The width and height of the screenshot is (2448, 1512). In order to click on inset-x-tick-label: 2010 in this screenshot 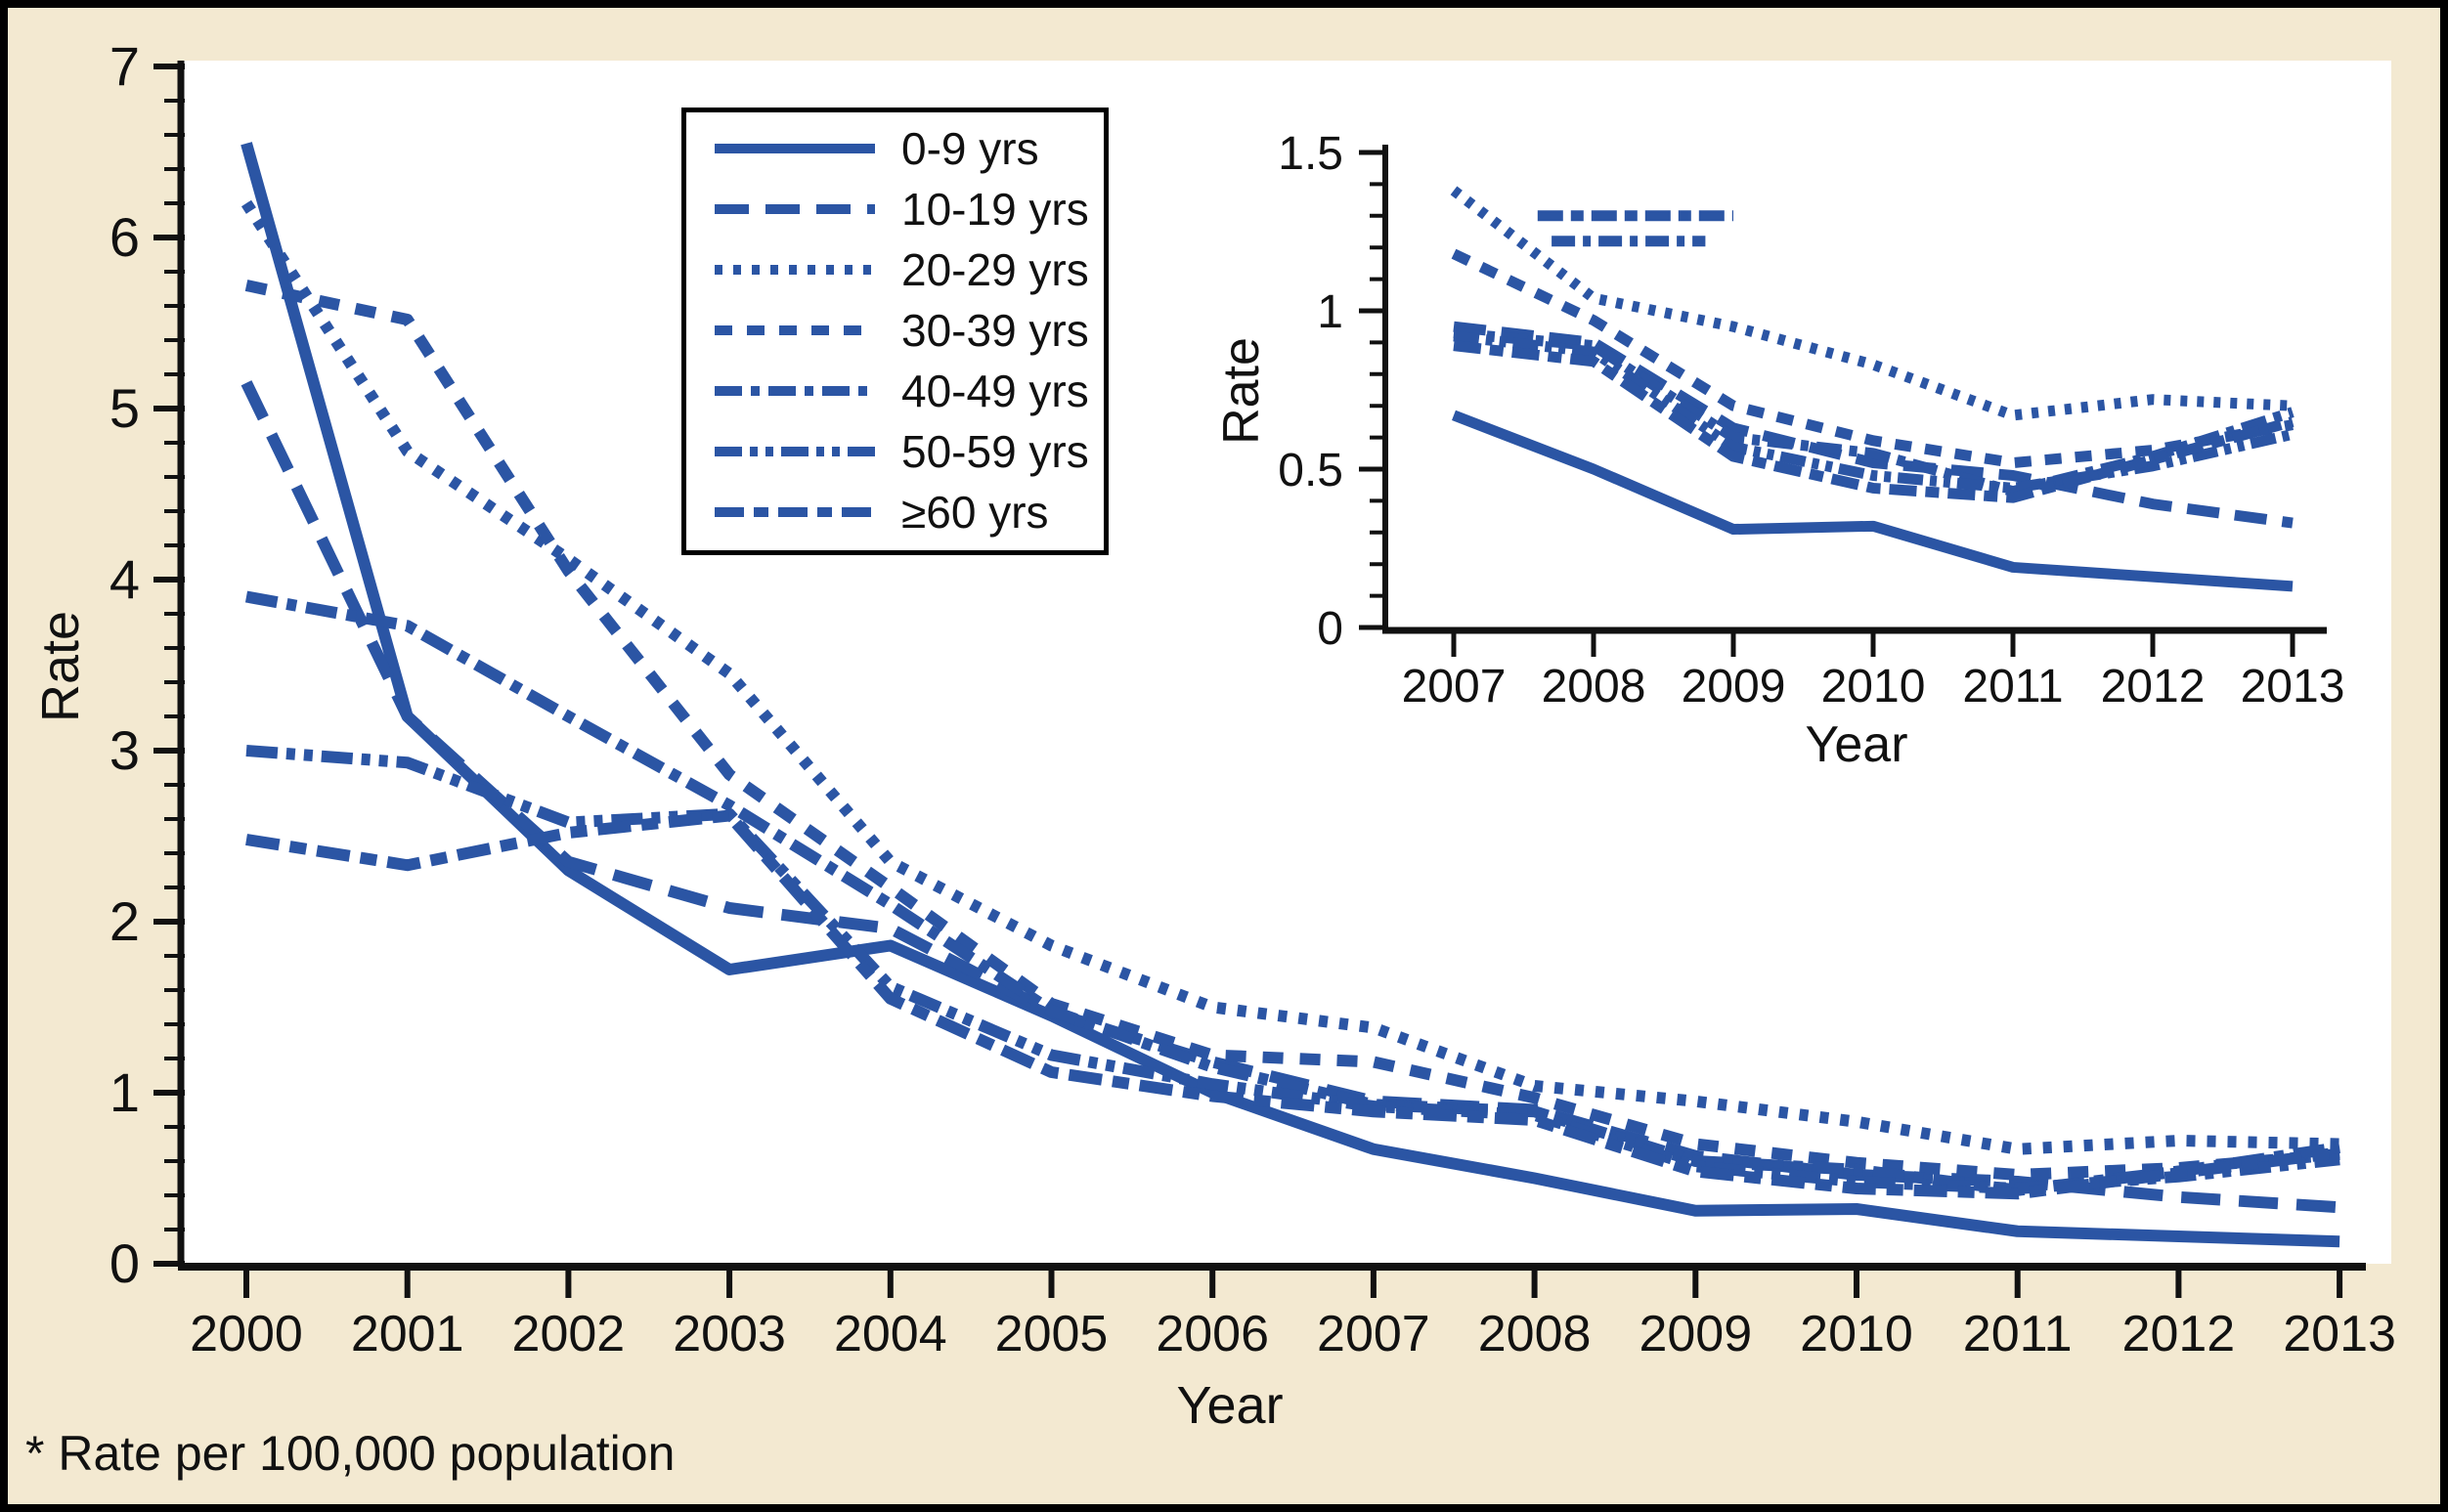, I will do `click(1873, 687)`.